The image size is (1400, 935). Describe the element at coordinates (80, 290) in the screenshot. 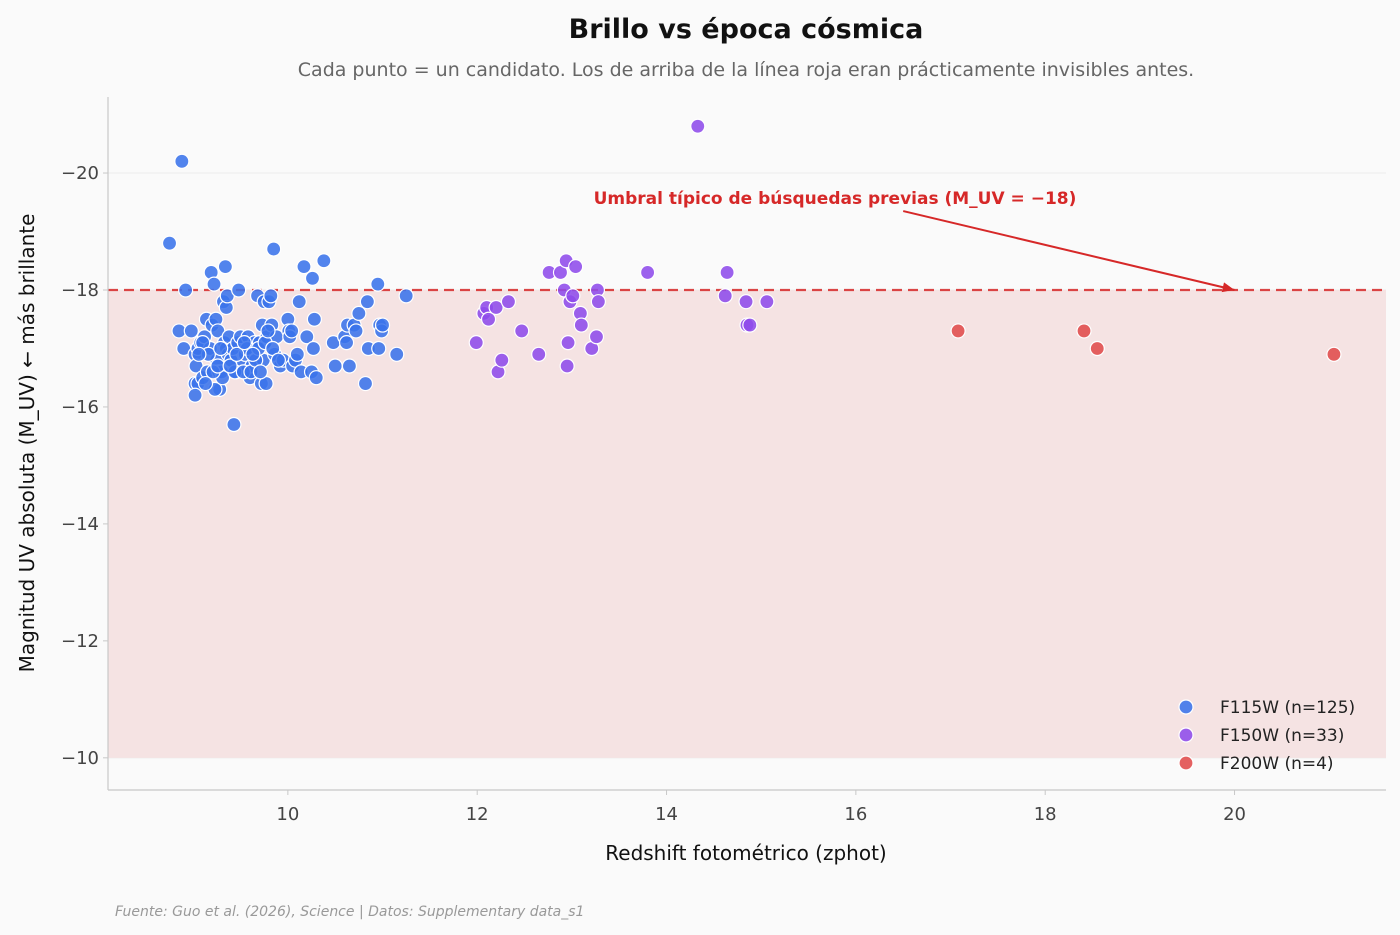

I see `y-tick-label: −18` at that location.